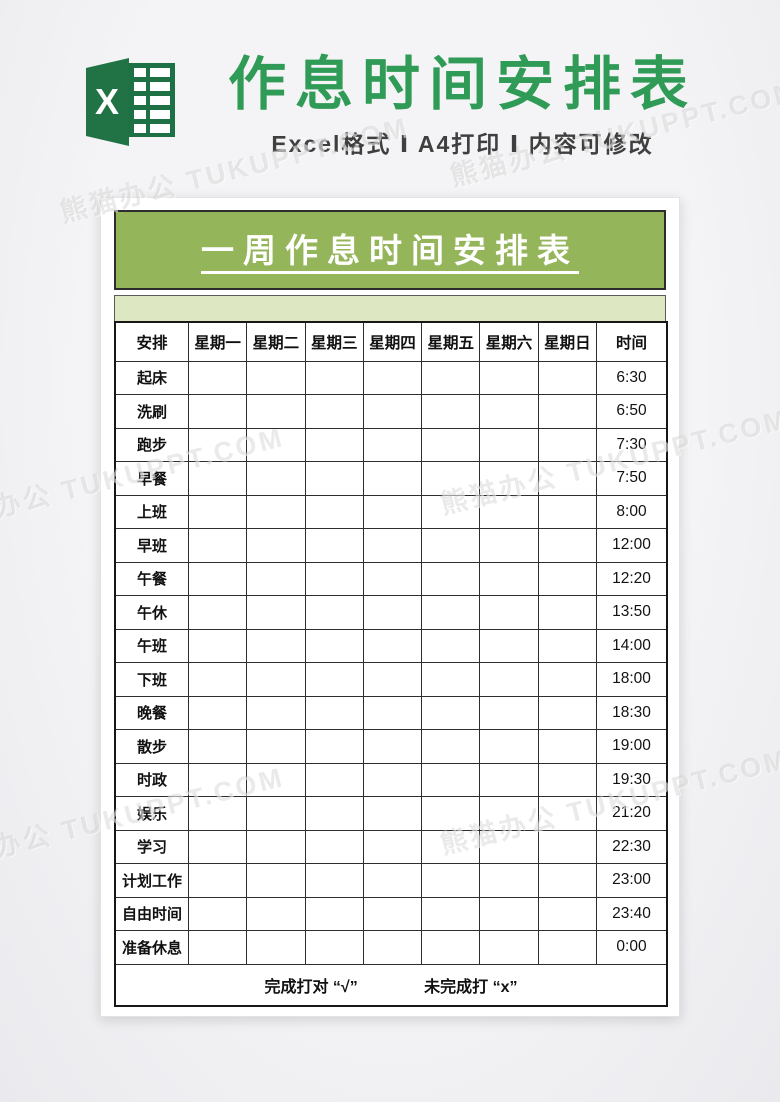 The width and height of the screenshot is (780, 1102). I want to click on table-row: 跑步 7:30, so click(391, 444).